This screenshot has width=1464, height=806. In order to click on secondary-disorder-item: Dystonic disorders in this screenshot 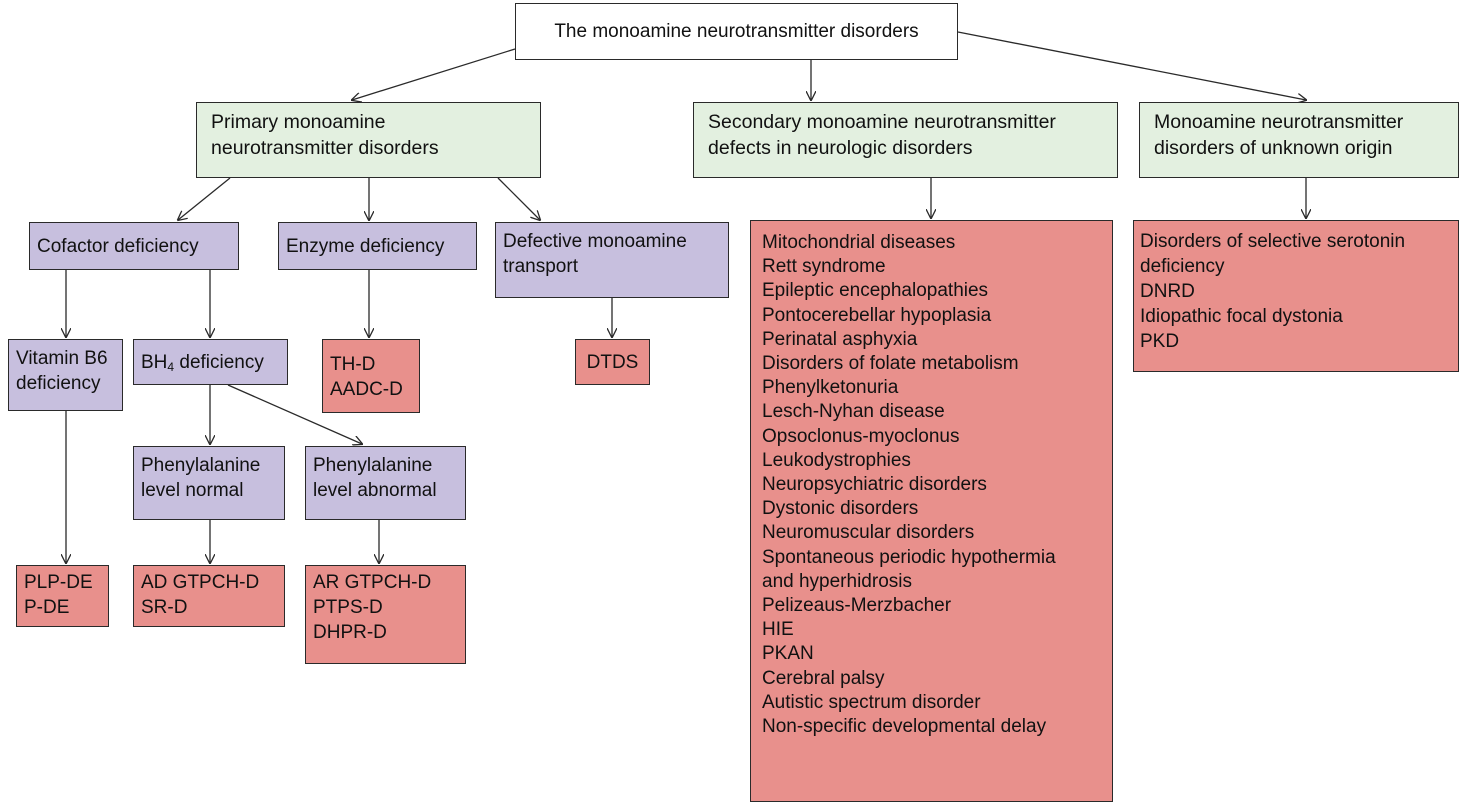, I will do `click(840, 509)`.